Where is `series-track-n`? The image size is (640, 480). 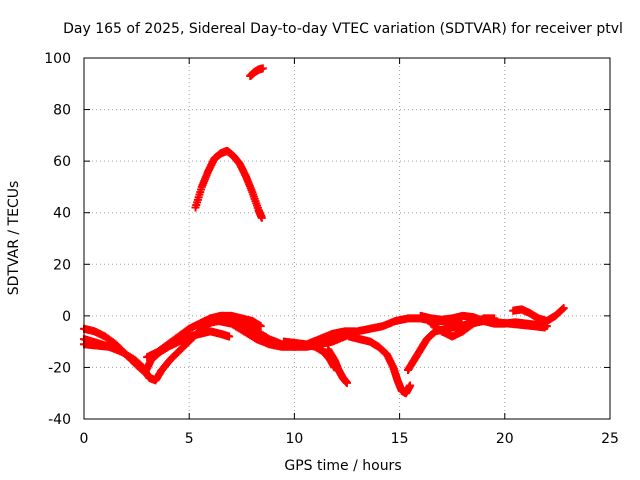
series-track-n is located at coordinates (256, 72).